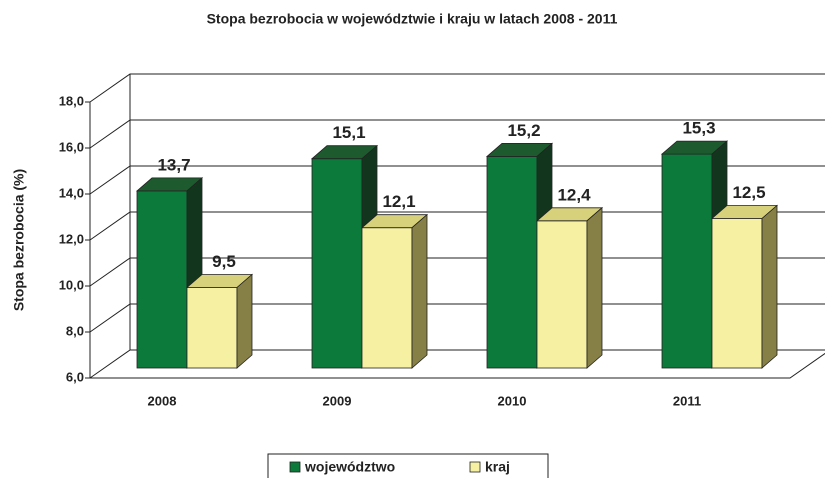 The width and height of the screenshot is (825, 478). I want to click on value-label: 12,5, so click(748, 192).